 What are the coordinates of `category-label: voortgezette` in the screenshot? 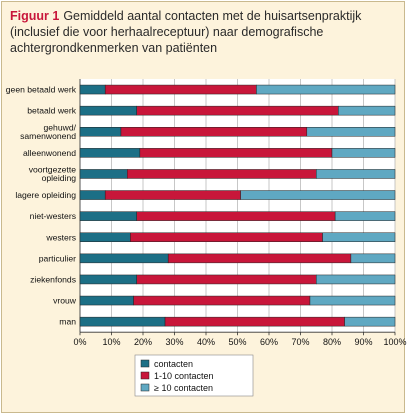 It's located at (53, 170).